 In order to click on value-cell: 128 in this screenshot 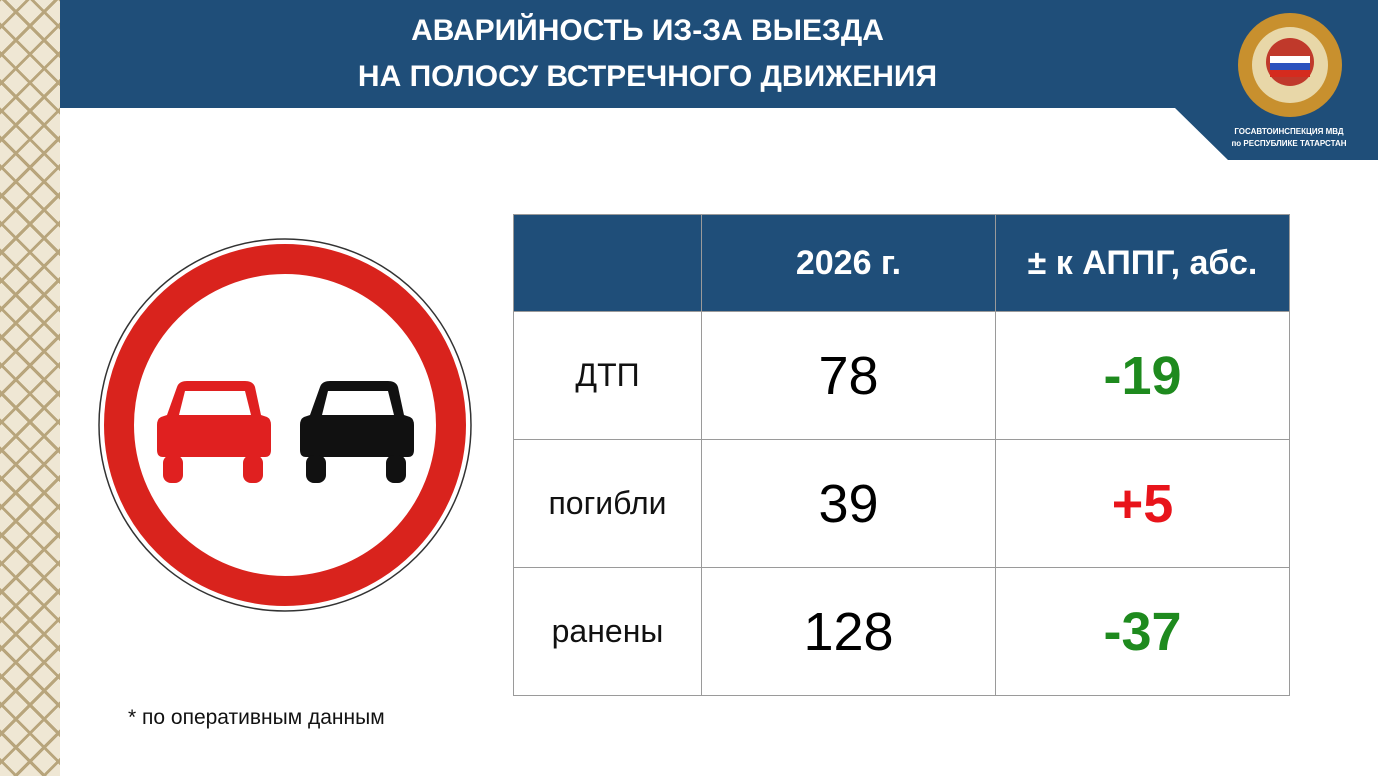, I will do `click(848, 631)`.